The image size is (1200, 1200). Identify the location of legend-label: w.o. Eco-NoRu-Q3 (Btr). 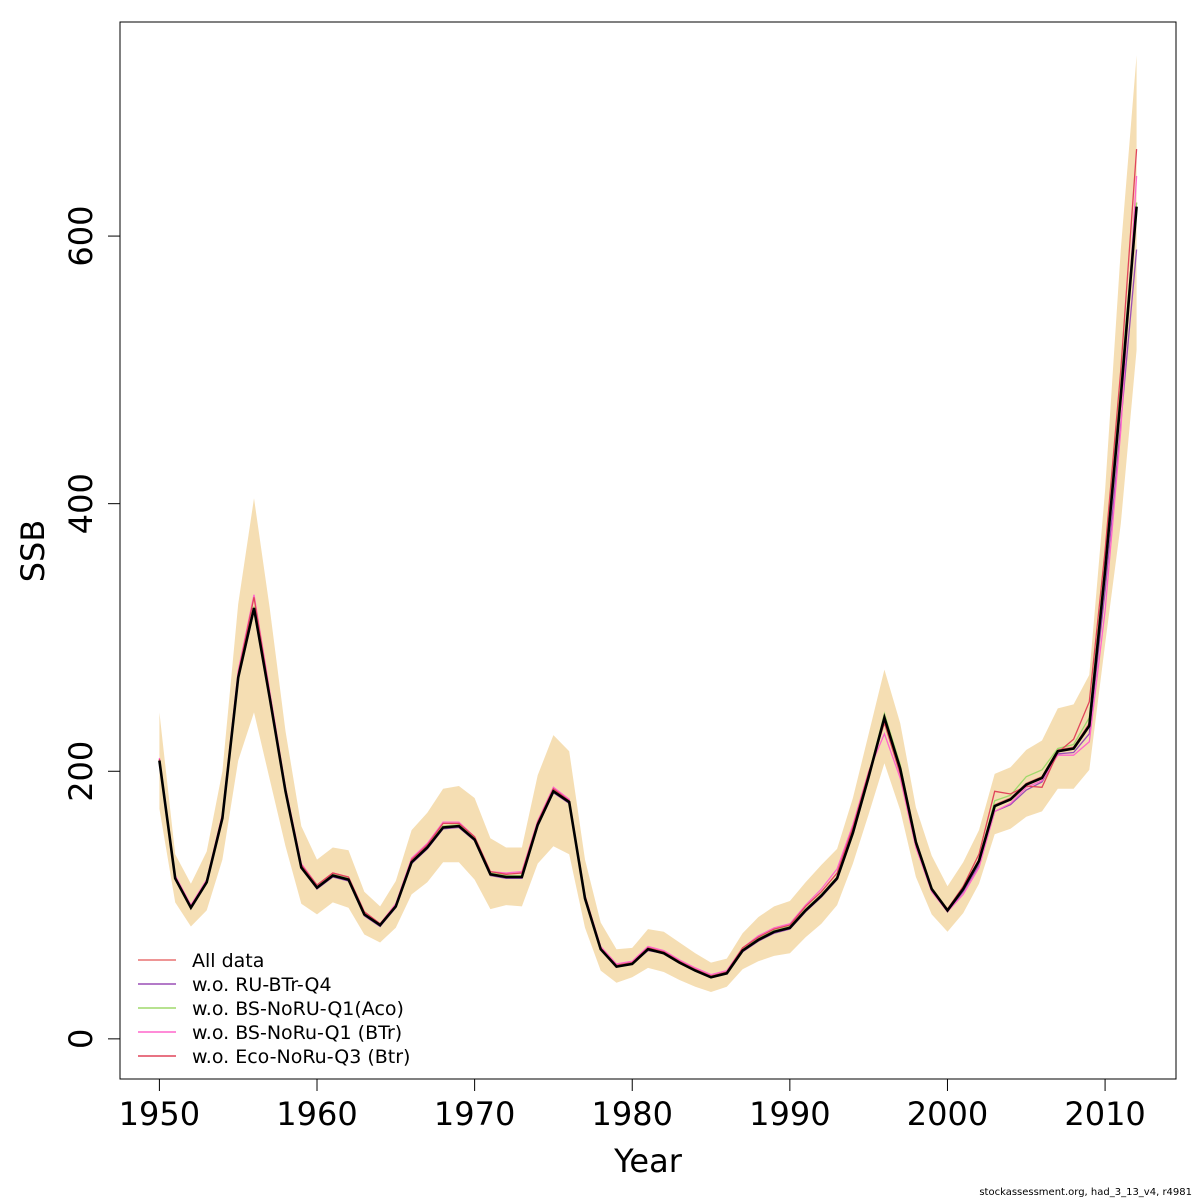
(301, 1057).